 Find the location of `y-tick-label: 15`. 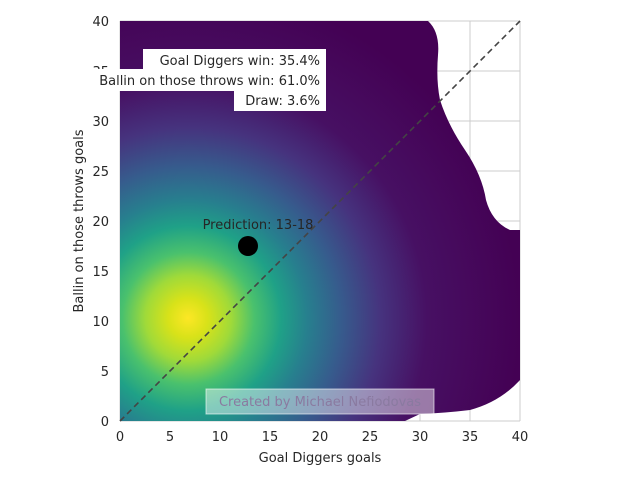

y-tick-label: 15 is located at coordinates (100, 272).